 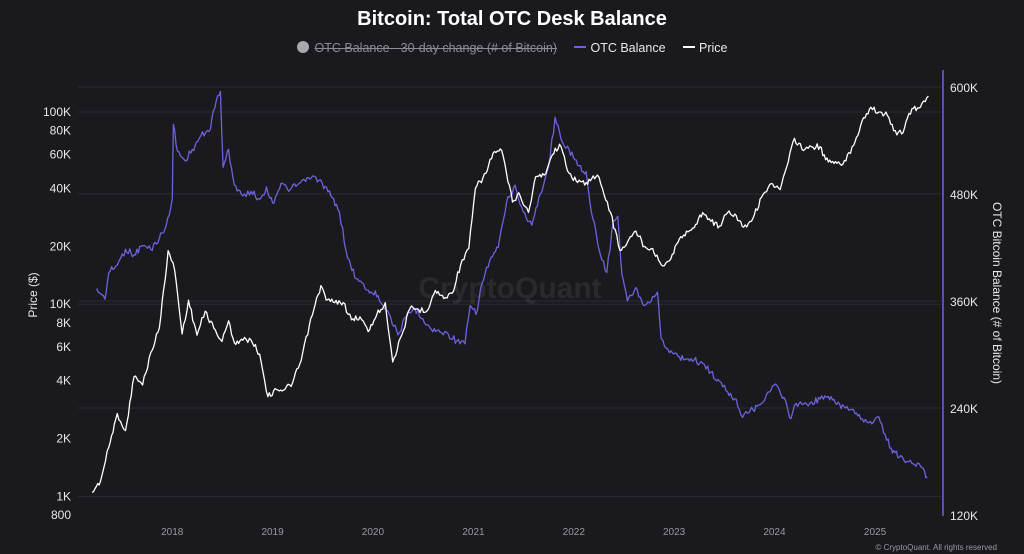 What do you see at coordinates (373, 532) in the screenshot?
I see `x-tick-label: 2020` at bounding box center [373, 532].